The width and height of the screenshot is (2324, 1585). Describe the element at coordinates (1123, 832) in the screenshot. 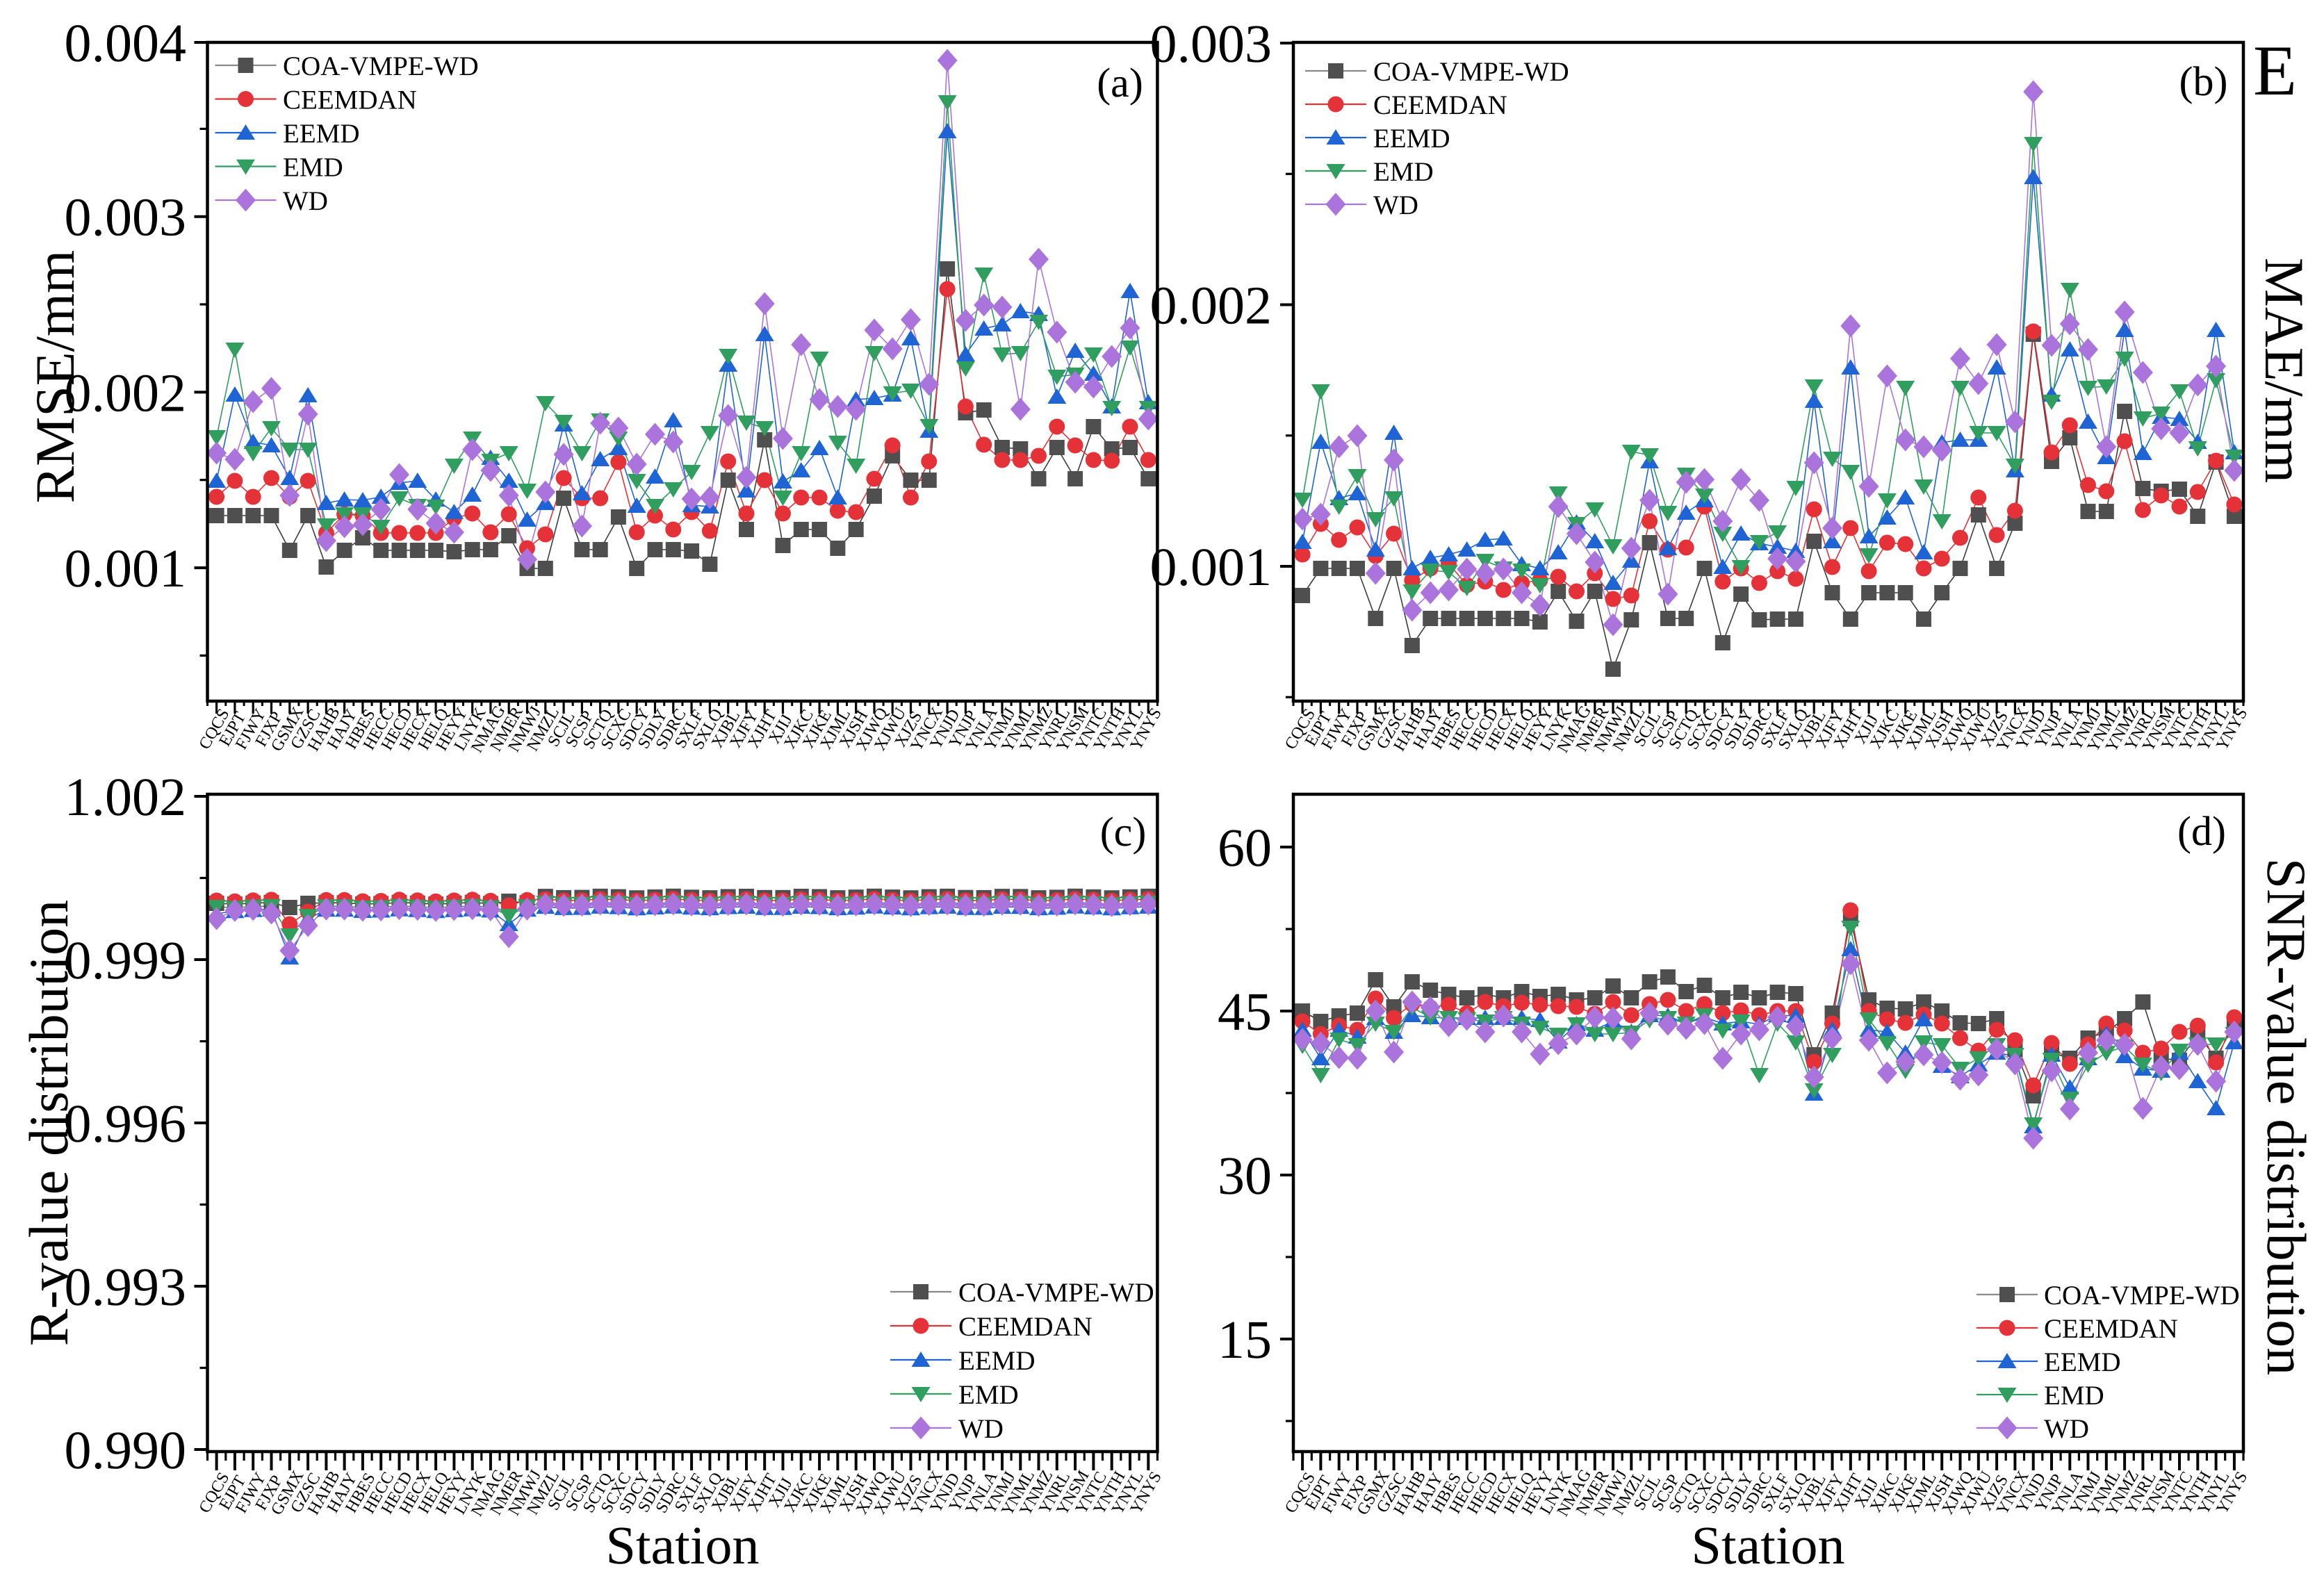

I see `svg-text: (c)` at that location.